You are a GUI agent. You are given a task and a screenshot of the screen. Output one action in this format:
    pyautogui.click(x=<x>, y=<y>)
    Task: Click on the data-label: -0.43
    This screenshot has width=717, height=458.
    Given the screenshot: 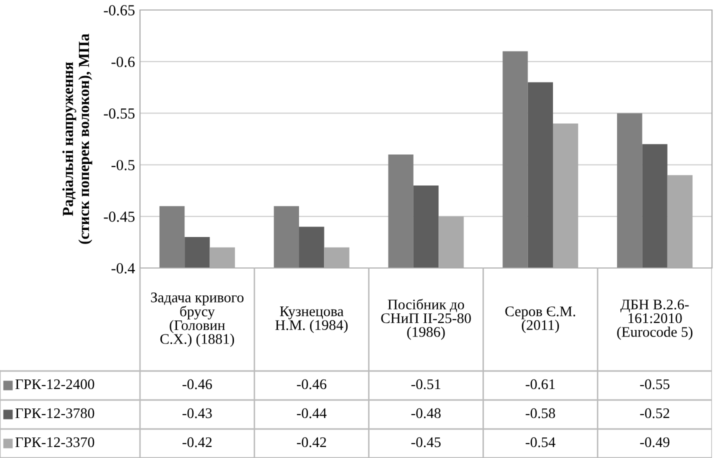 What is the action you would take?
    pyautogui.click(x=197, y=413)
    